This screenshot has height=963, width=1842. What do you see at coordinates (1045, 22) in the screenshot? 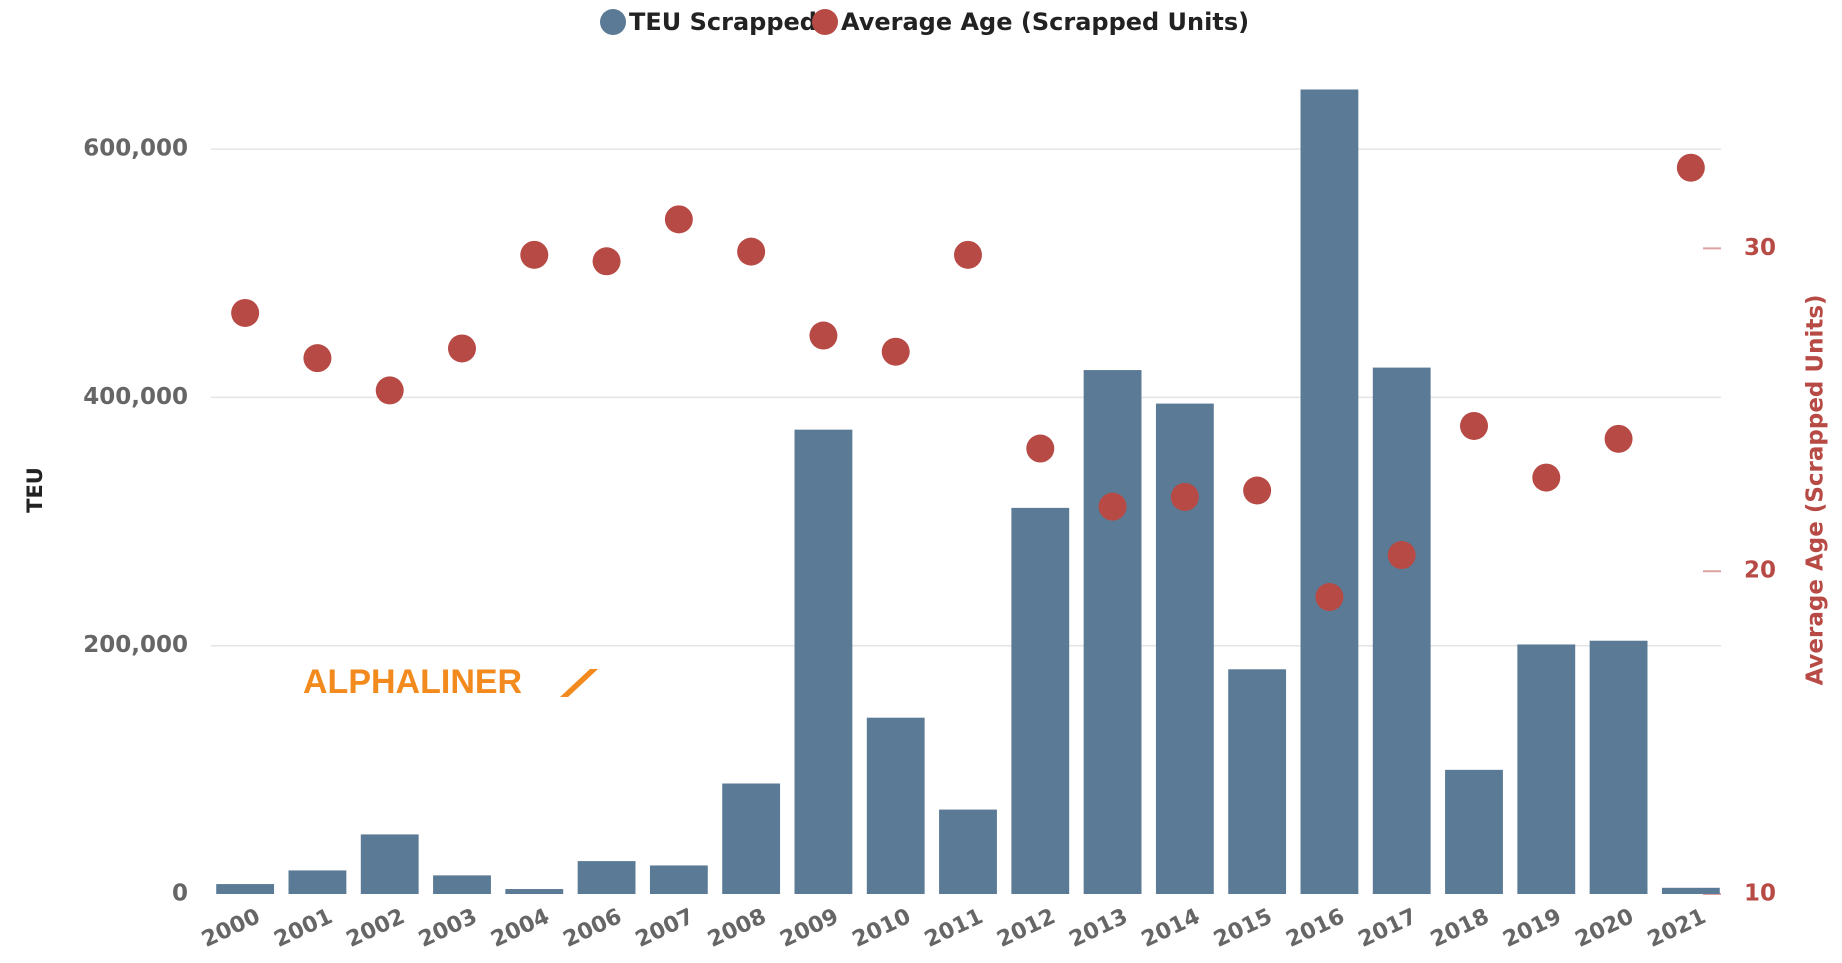
I see `legend-label: Average Age (Scrapped Units)` at bounding box center [1045, 22].